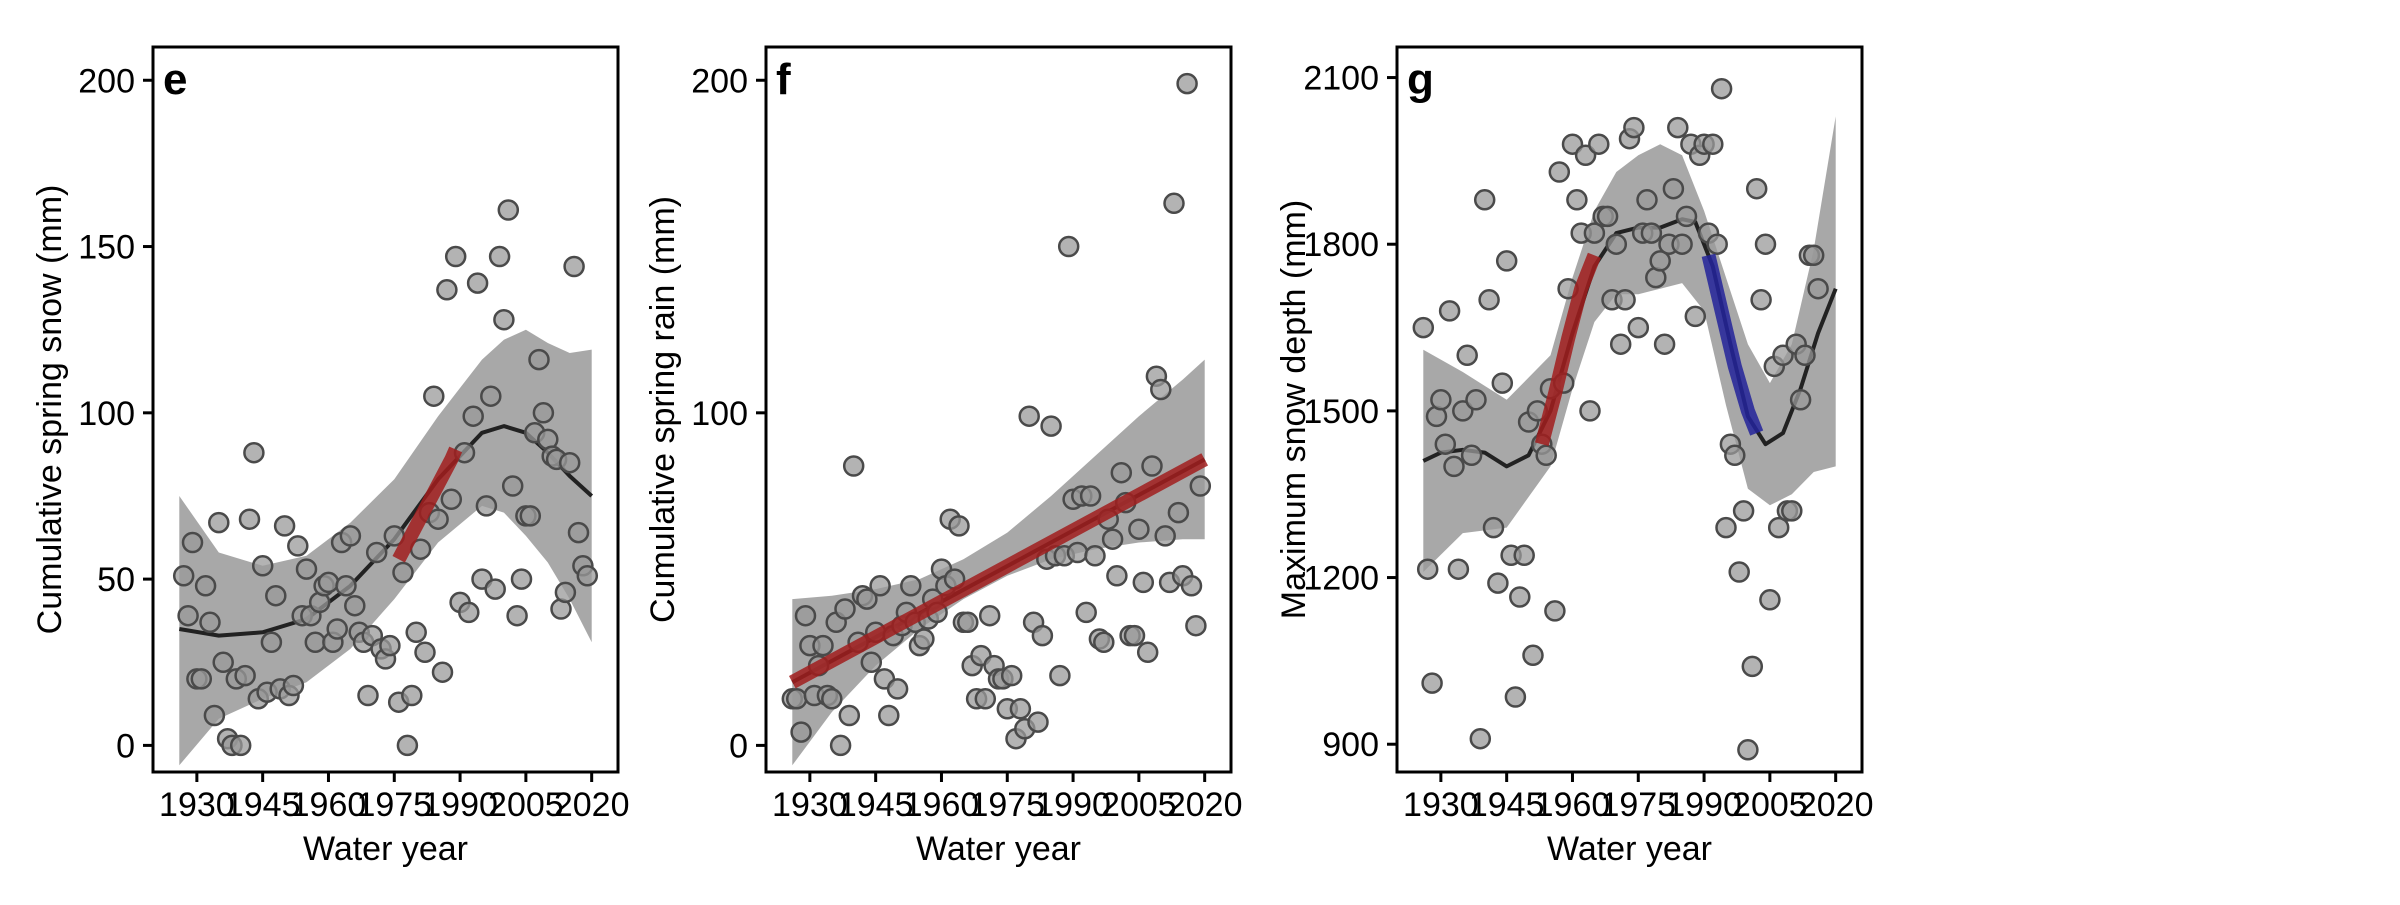  I want to click on y-axis-title: Maximum snow depth (mm), so click(1294, 409).